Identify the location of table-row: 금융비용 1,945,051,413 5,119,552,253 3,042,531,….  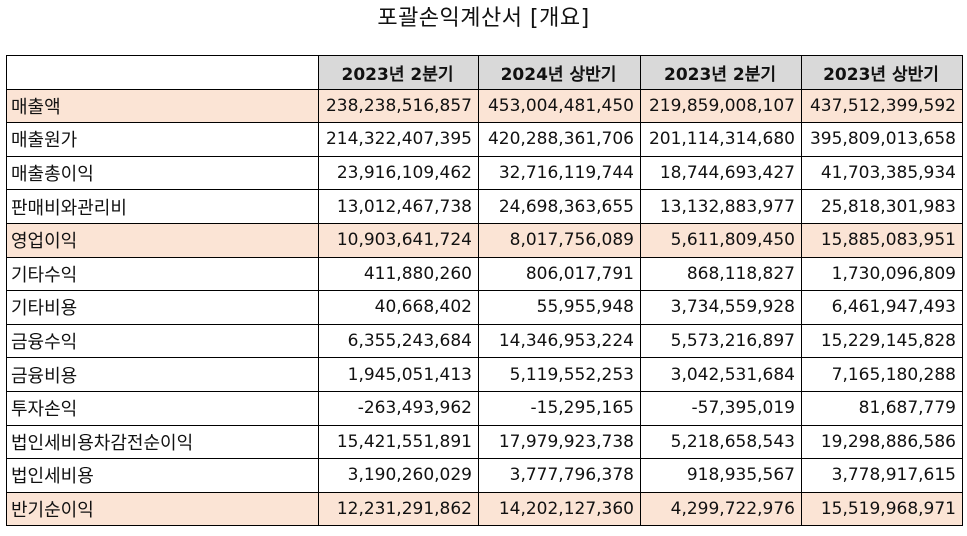
(484, 374).